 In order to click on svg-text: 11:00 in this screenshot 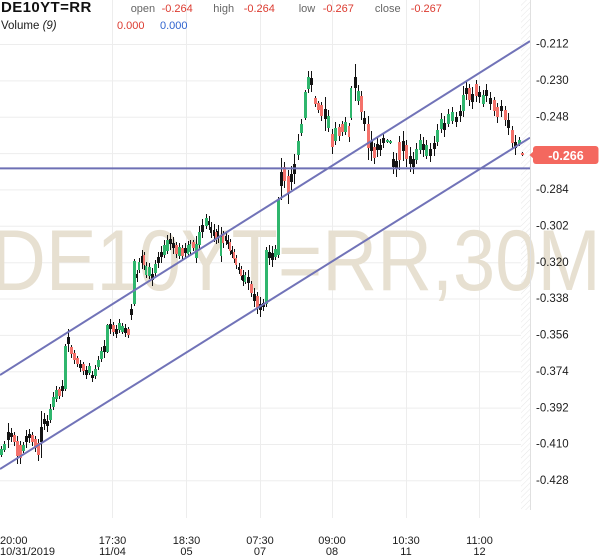, I will do `click(479, 541)`.